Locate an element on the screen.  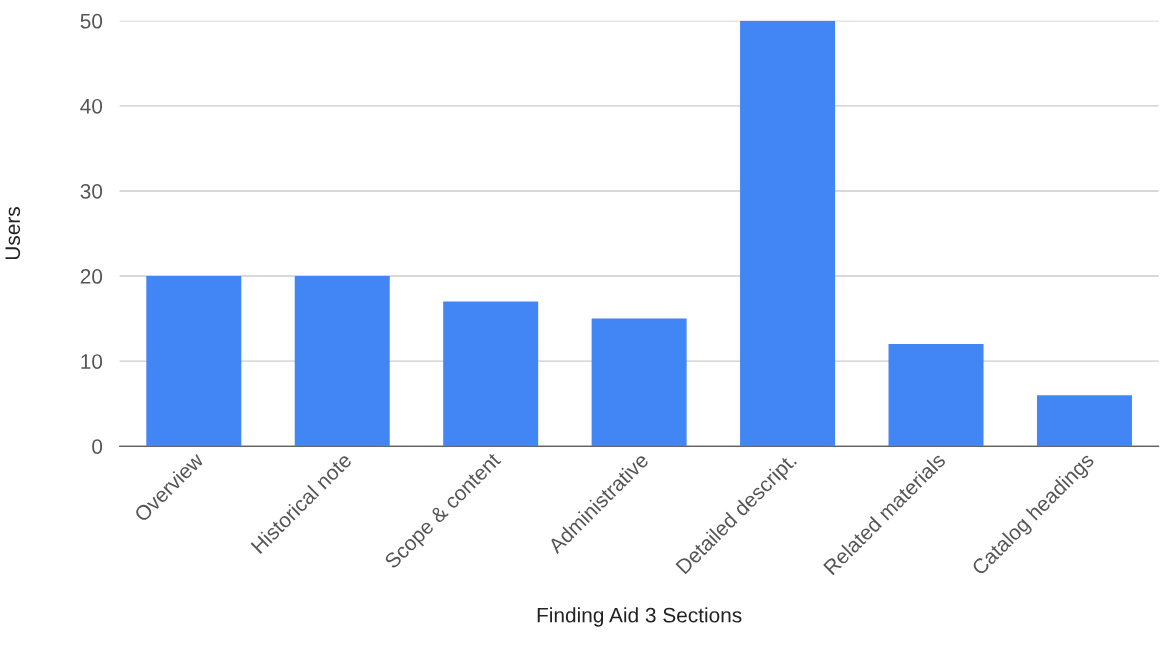
y-tick-label: 50 is located at coordinates (91, 21).